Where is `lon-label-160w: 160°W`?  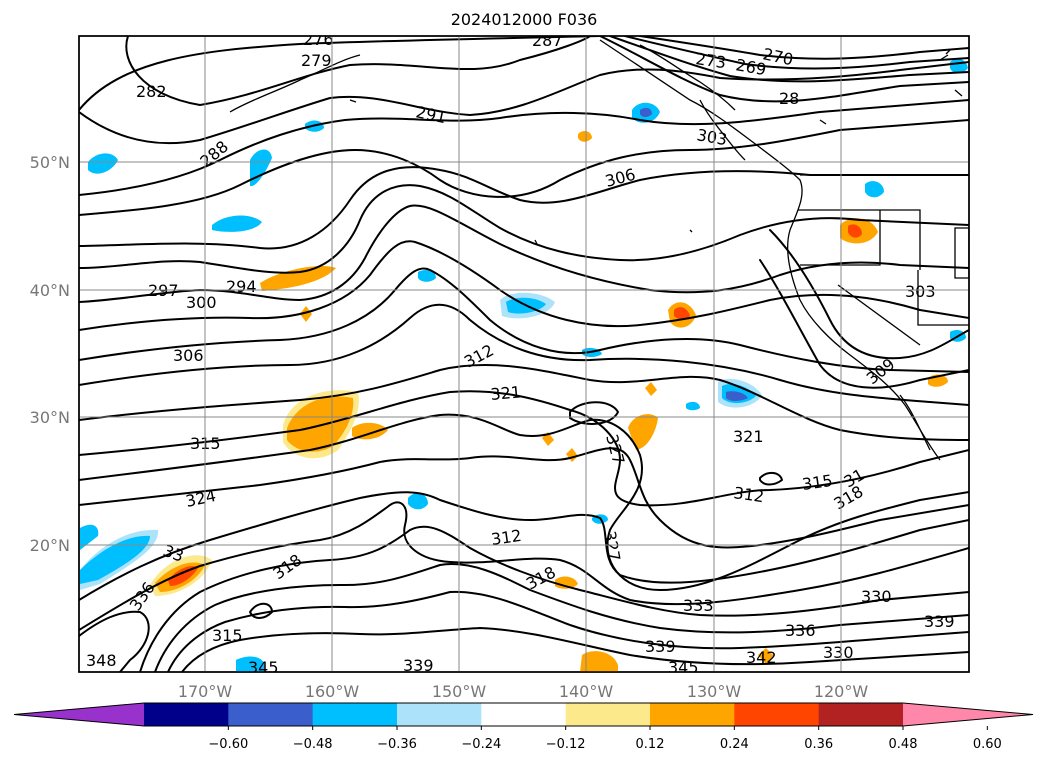
lon-label-160w: 160°W is located at coordinates (332, 691).